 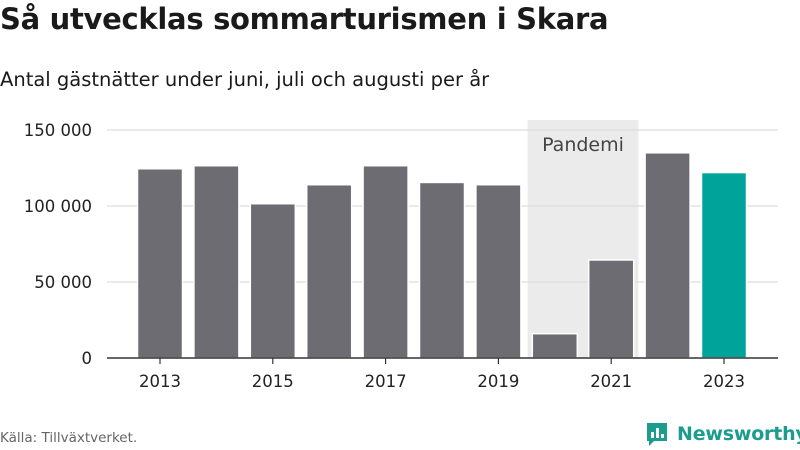 What do you see at coordinates (724, 265) in the screenshot?
I see `bar-2023` at bounding box center [724, 265].